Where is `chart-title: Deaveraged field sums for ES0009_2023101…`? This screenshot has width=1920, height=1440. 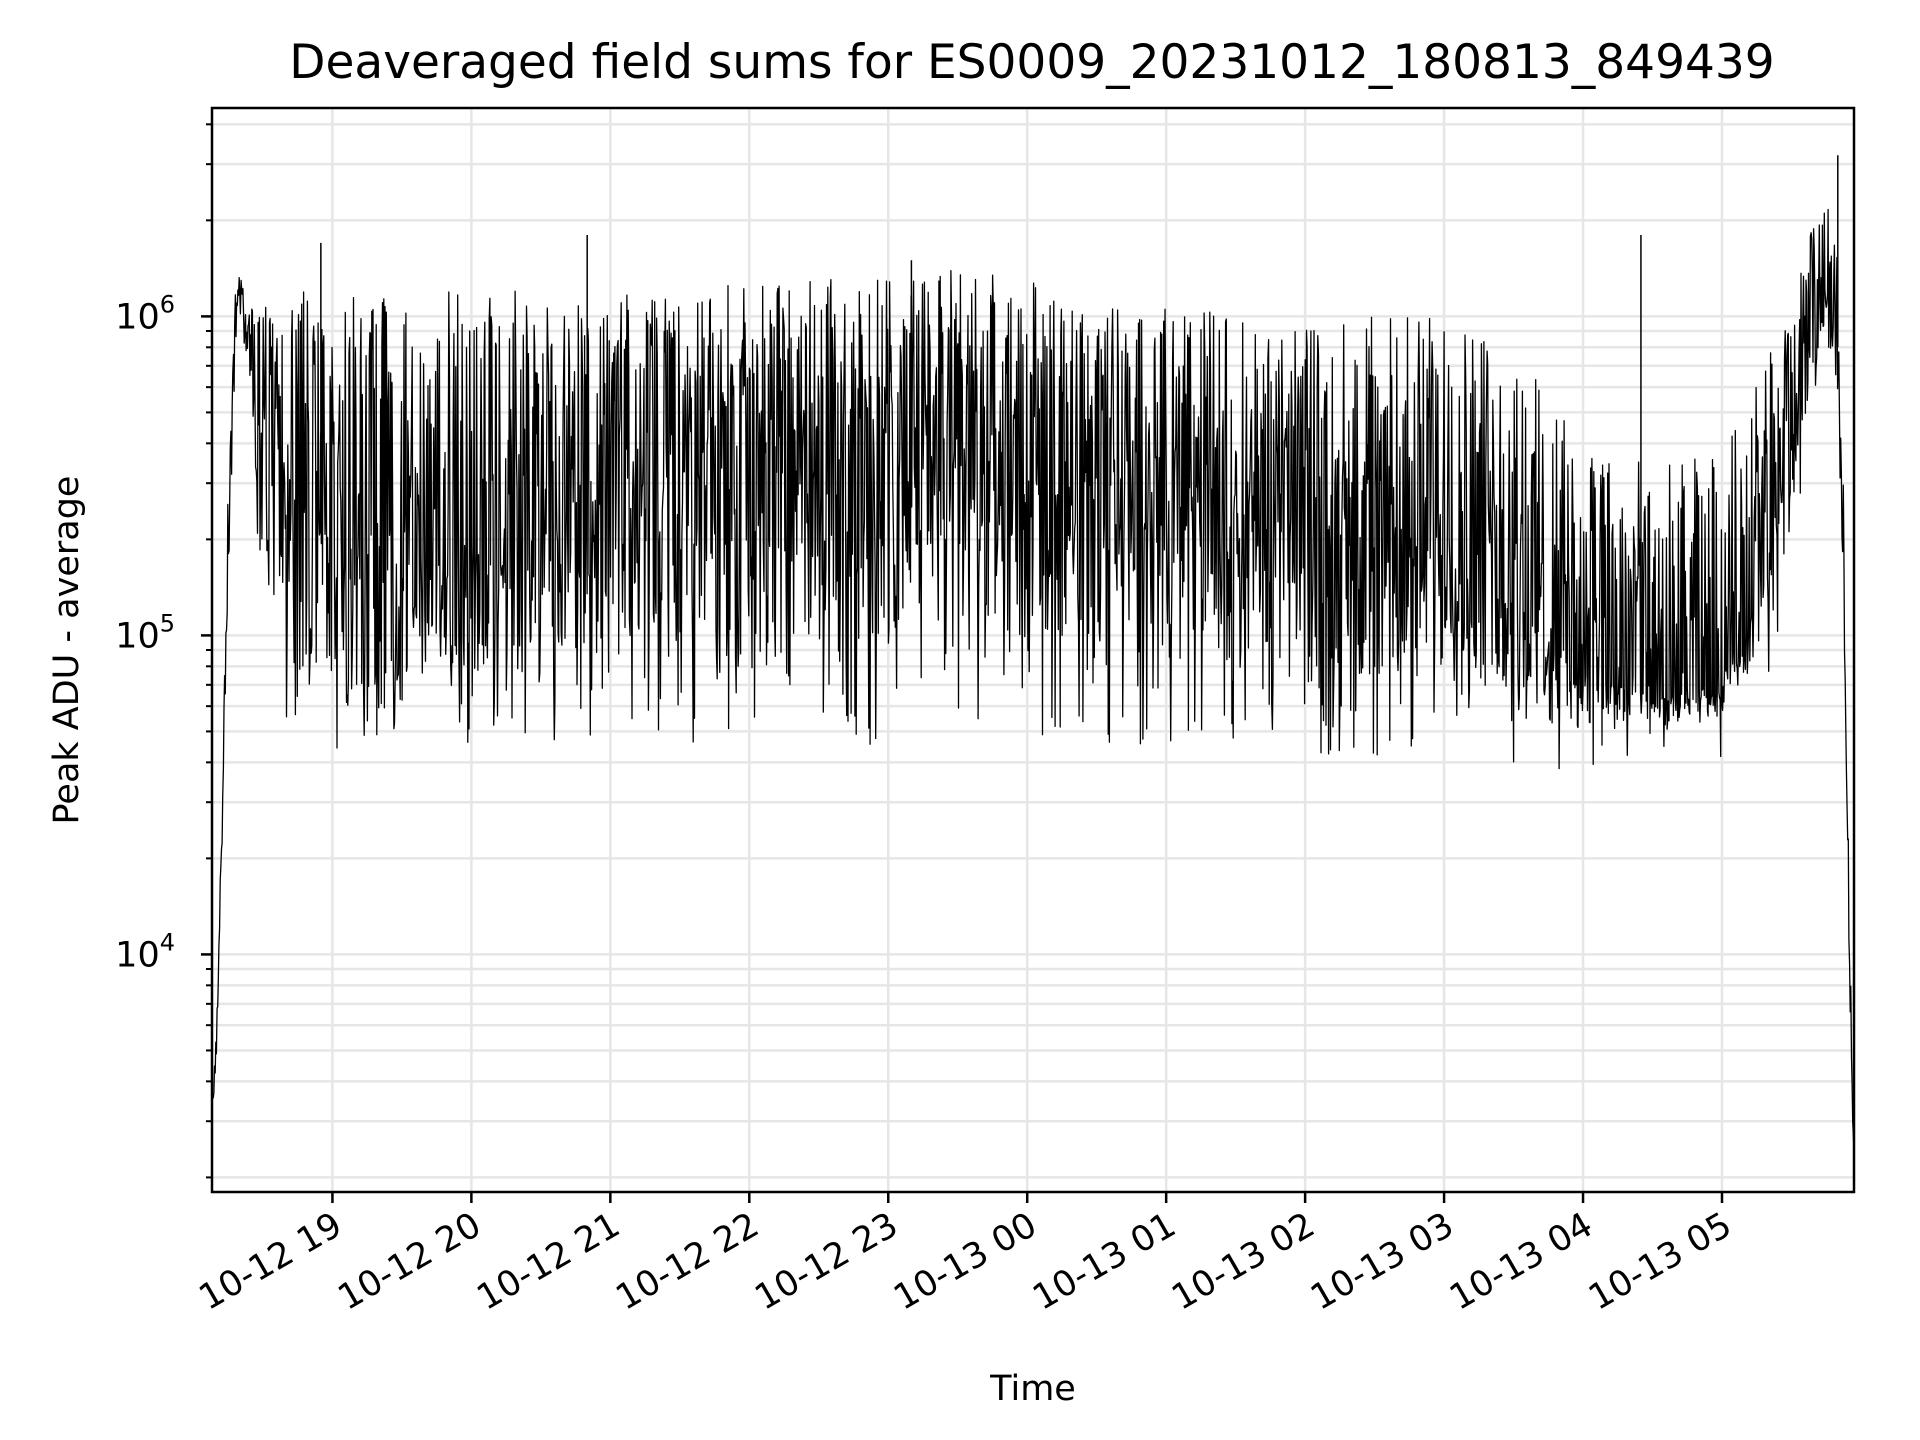 chart-title: Deaveraged field sums for ES0009_2023101… is located at coordinates (1031, 62).